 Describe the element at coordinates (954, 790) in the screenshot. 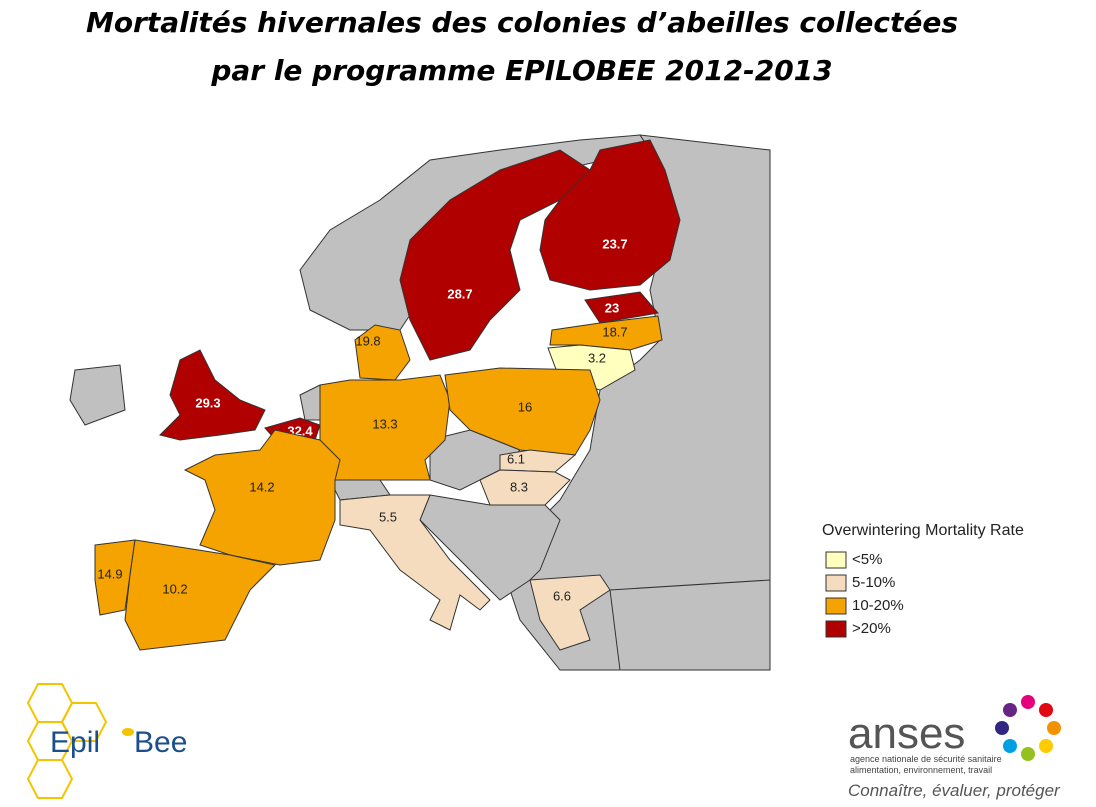

I see `logo-motto: Connaître, évaluer, protéger` at that location.